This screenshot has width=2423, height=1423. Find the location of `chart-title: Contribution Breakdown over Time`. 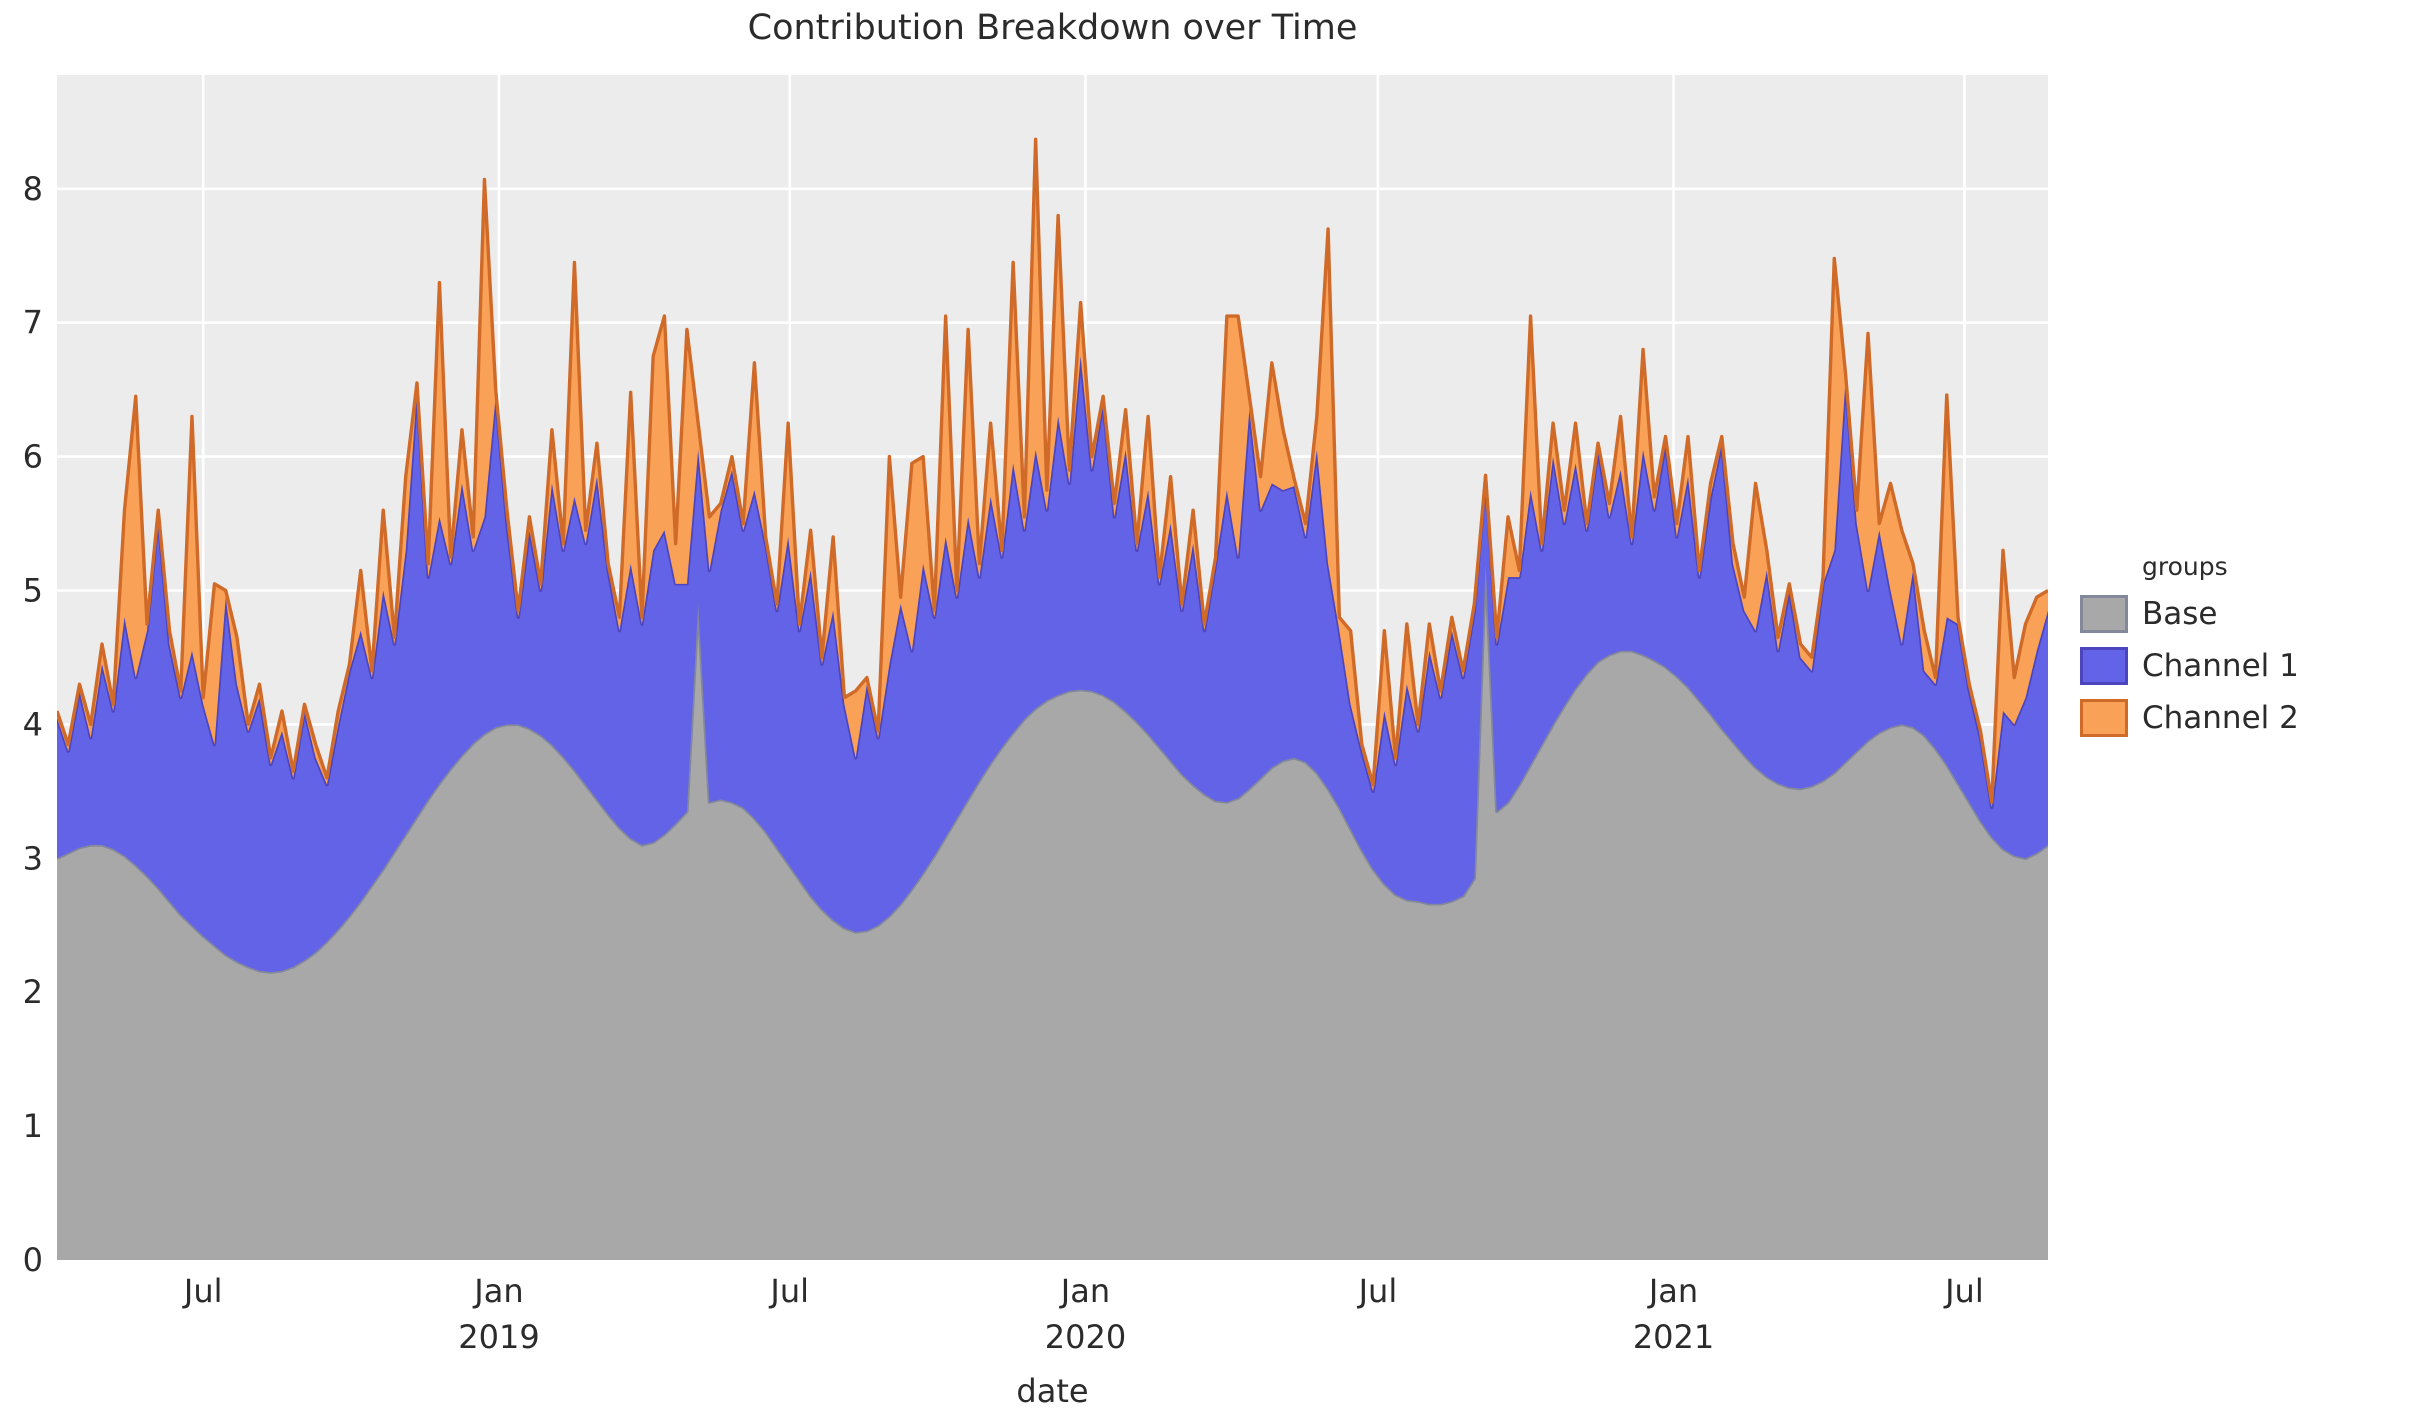

chart-title: Contribution Breakdown over Time is located at coordinates (1052, 28).